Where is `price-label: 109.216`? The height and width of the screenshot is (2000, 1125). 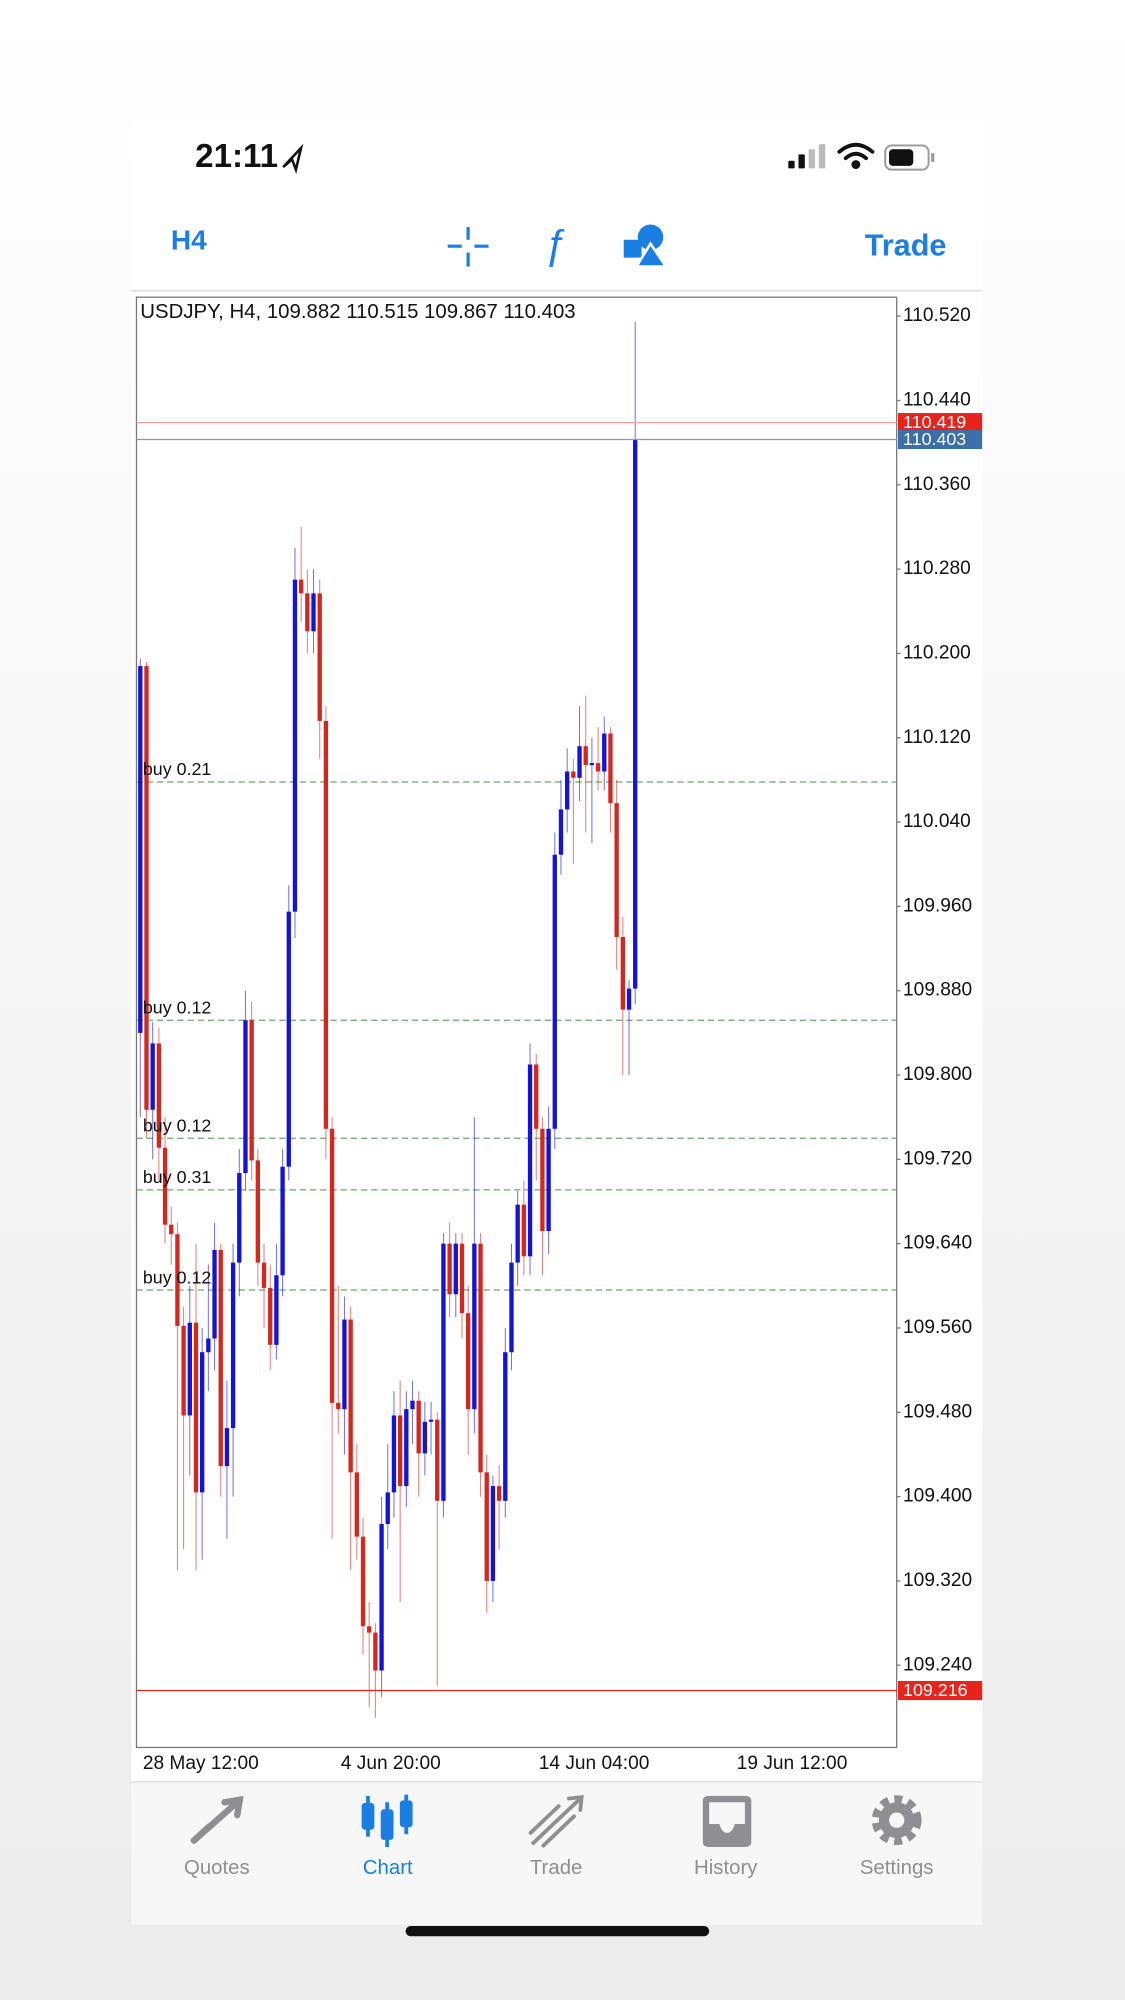
price-label: 109.216 is located at coordinates (935, 1690).